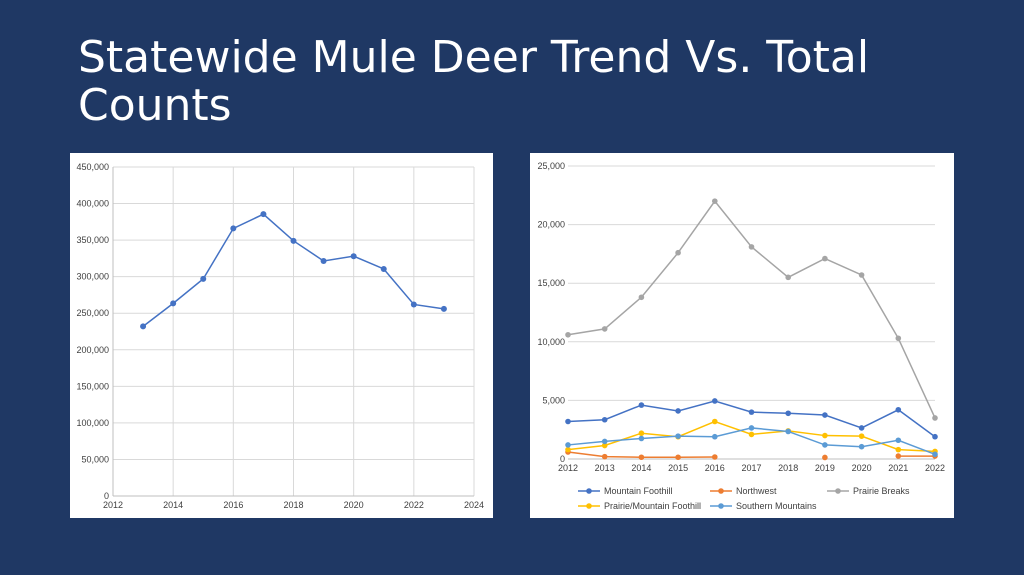 The height and width of the screenshot is (575, 1024). Describe the element at coordinates (605, 468) in the screenshot. I see `x-tick-label: 2013` at that location.